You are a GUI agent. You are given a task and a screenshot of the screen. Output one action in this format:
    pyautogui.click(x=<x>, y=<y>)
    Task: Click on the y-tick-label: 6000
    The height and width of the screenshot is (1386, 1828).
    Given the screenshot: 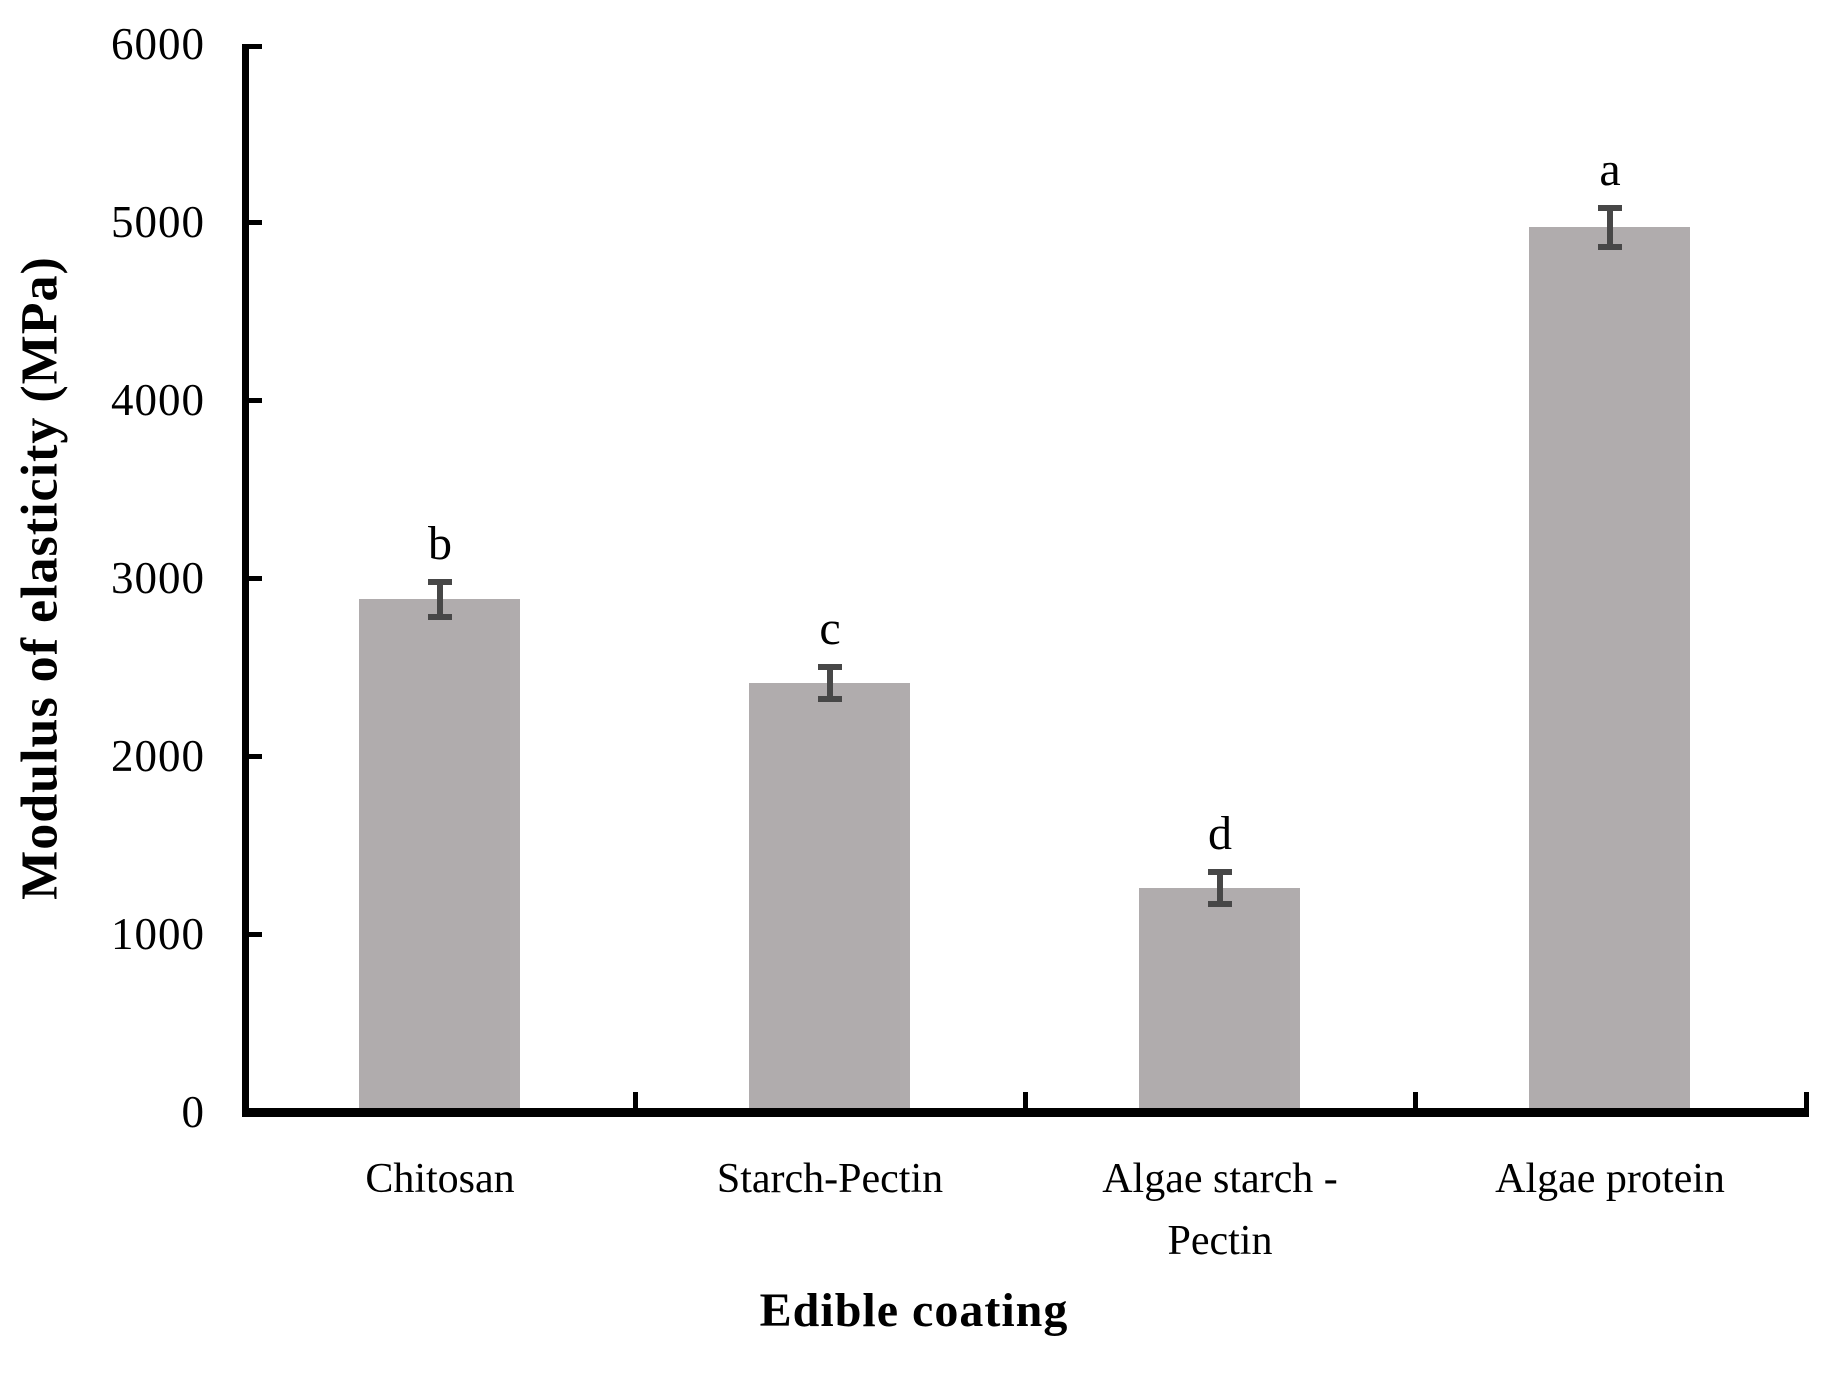 What is the action you would take?
    pyautogui.click(x=158, y=44)
    